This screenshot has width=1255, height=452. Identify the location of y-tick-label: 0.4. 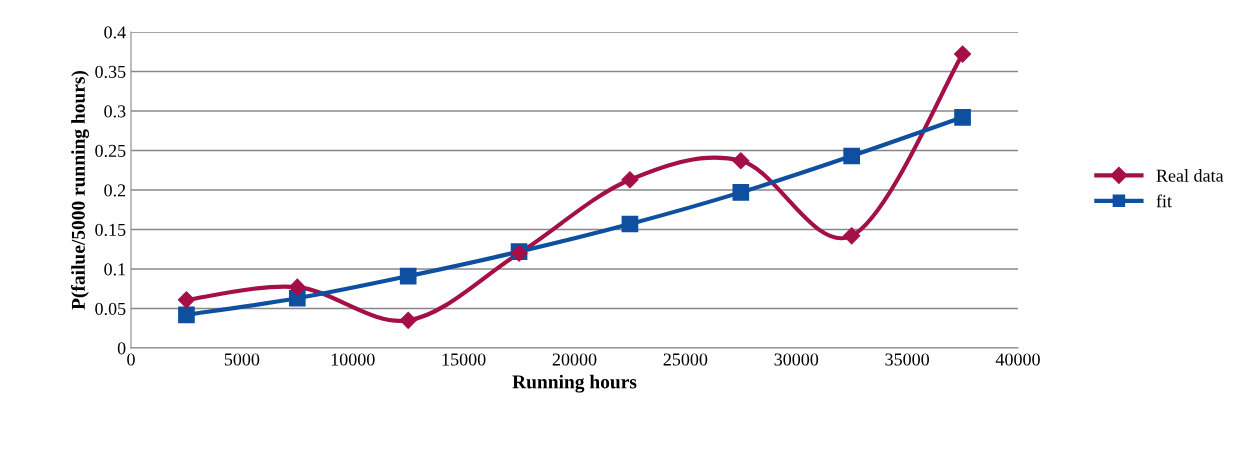
(115, 32).